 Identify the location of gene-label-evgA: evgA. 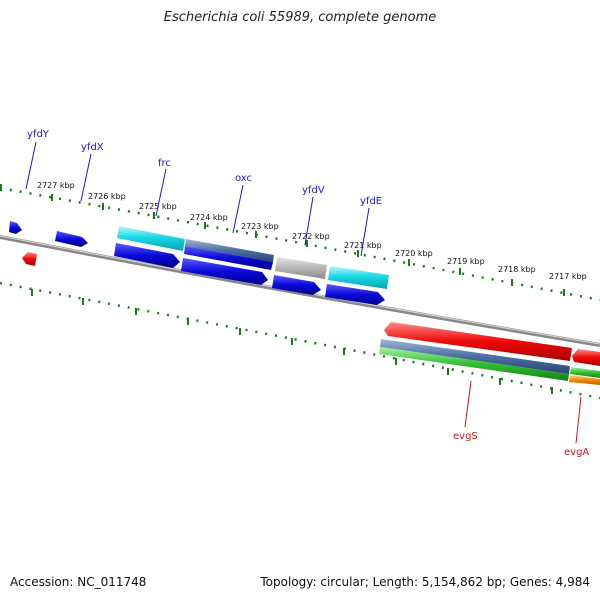
(576, 452).